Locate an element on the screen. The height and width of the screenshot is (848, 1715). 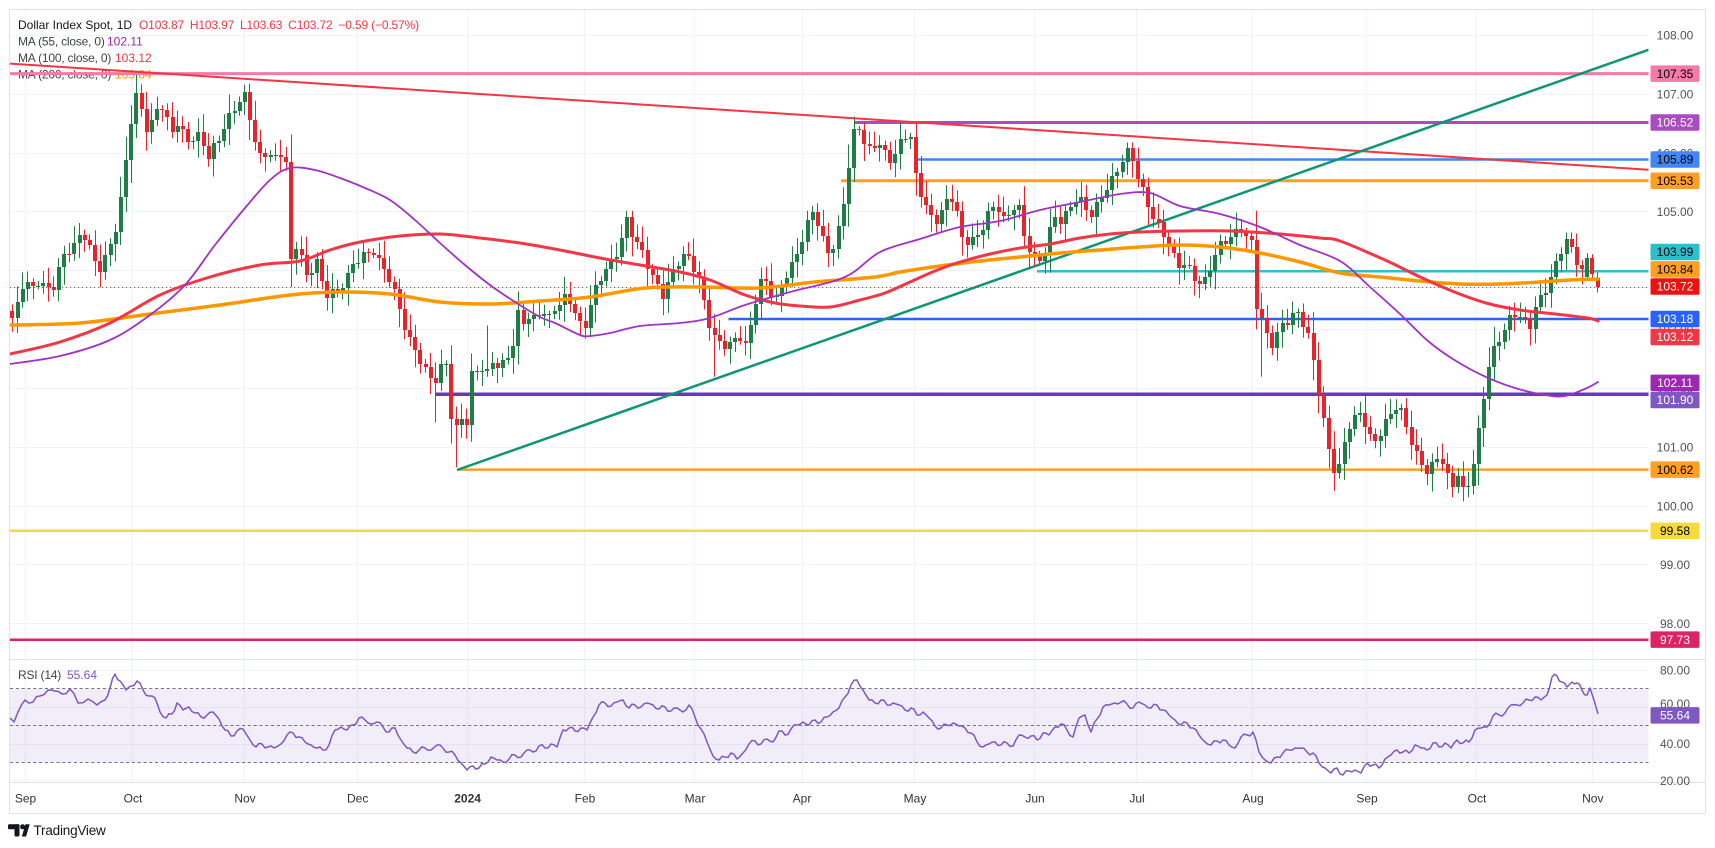
svg-text: May is located at coordinates (915, 799).